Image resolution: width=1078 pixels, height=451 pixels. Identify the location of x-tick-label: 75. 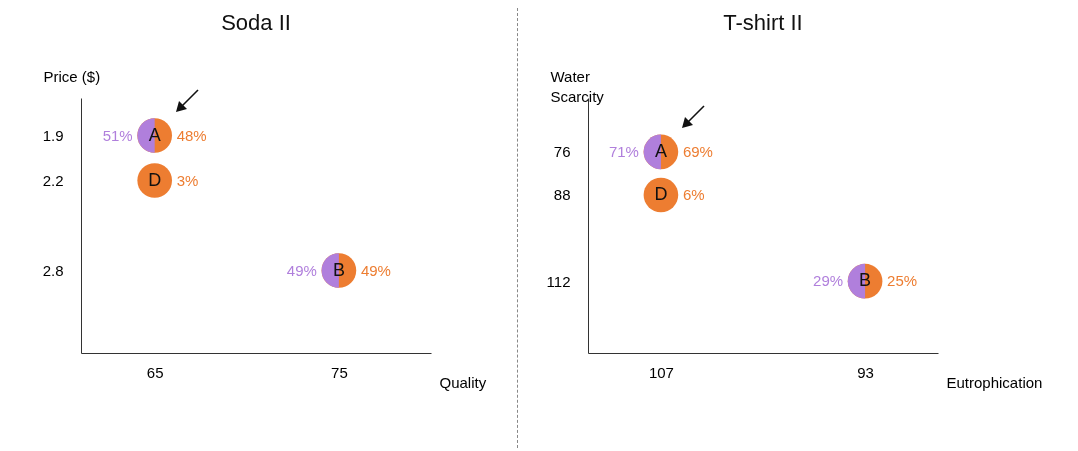
(339, 372).